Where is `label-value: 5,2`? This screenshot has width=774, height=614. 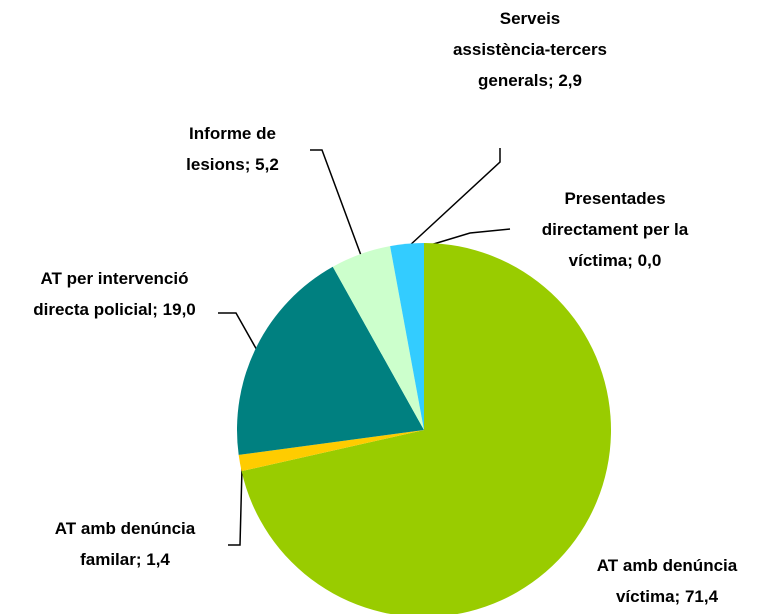
label-value: 5,2 is located at coordinates (267, 164).